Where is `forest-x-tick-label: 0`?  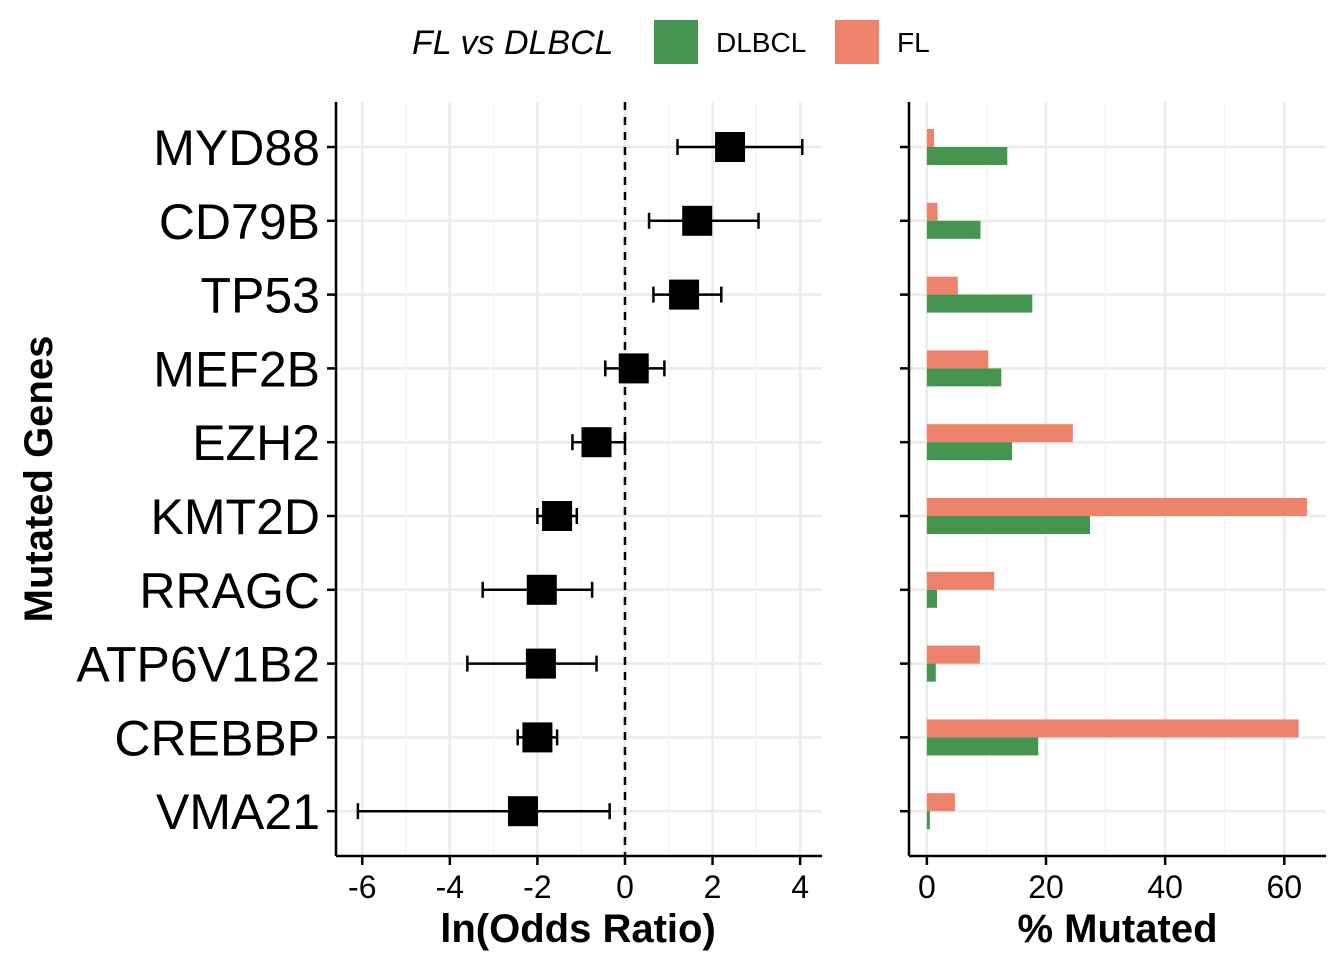
forest-x-tick-label: 0 is located at coordinates (625, 887).